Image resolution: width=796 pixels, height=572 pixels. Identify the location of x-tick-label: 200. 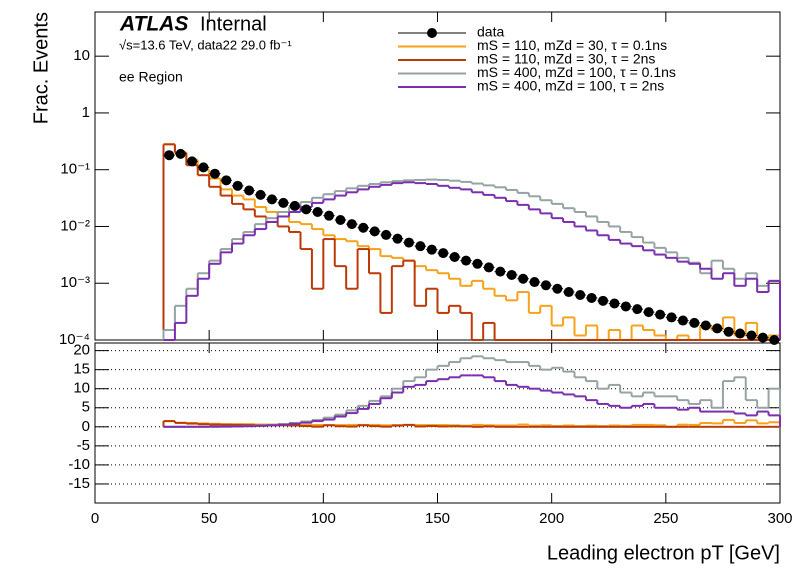
(551, 518).